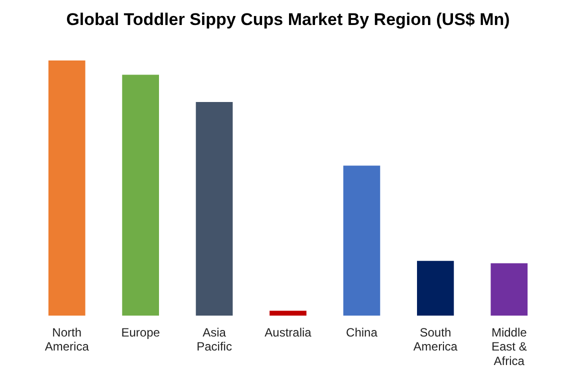 The image size is (576, 384). I want to click on x-tick-label: China, so click(362, 332).